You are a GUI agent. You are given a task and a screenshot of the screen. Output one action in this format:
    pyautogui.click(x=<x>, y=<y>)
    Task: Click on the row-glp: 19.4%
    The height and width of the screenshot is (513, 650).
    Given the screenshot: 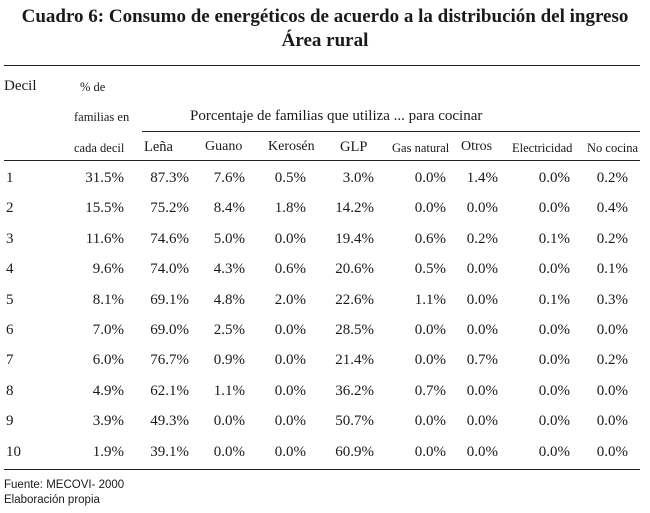 What is the action you would take?
    pyautogui.click(x=354, y=239)
    